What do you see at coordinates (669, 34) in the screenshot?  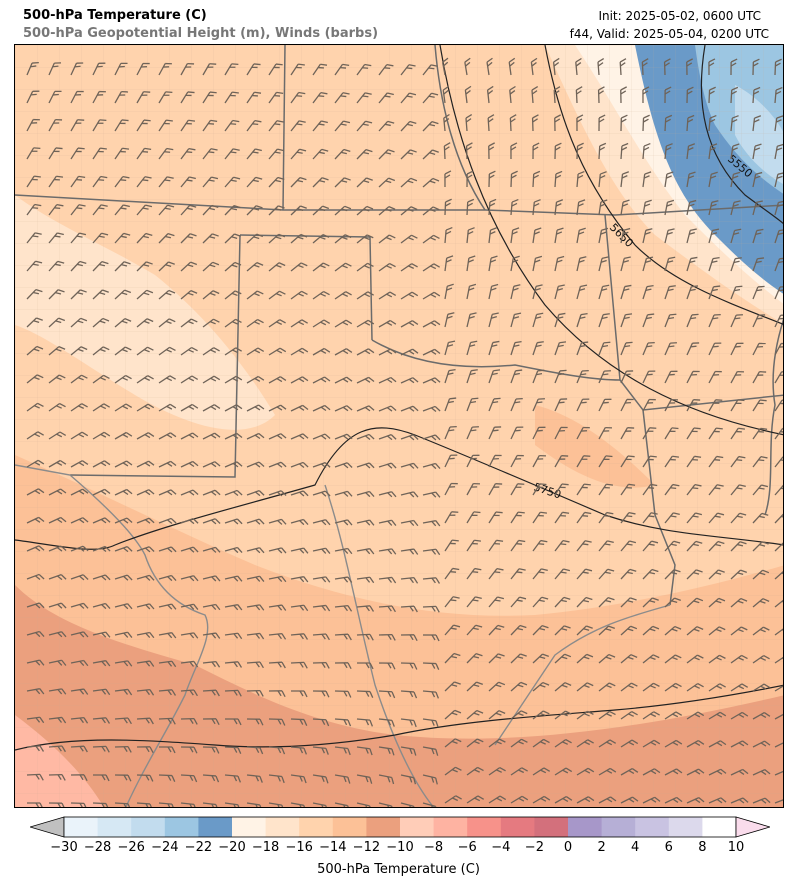 I see `valid-time-label: f44, Valid: 2025-05-04, 0200 UTC` at bounding box center [669, 34].